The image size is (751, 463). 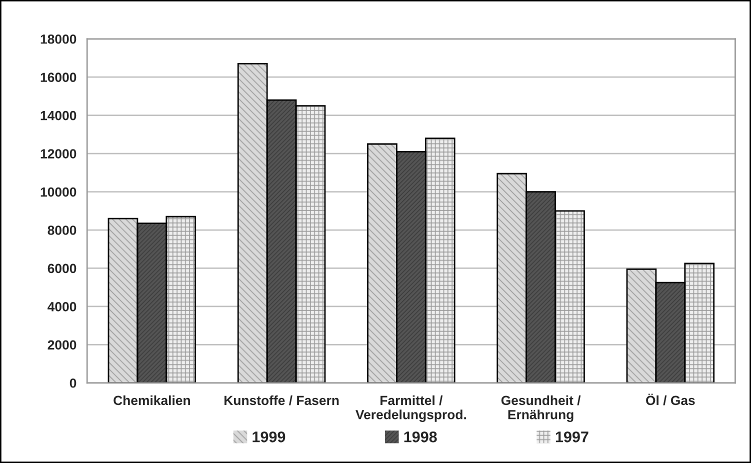 I want to click on x-tick-label: Kunstoffe / Fasern, so click(x=281, y=400).